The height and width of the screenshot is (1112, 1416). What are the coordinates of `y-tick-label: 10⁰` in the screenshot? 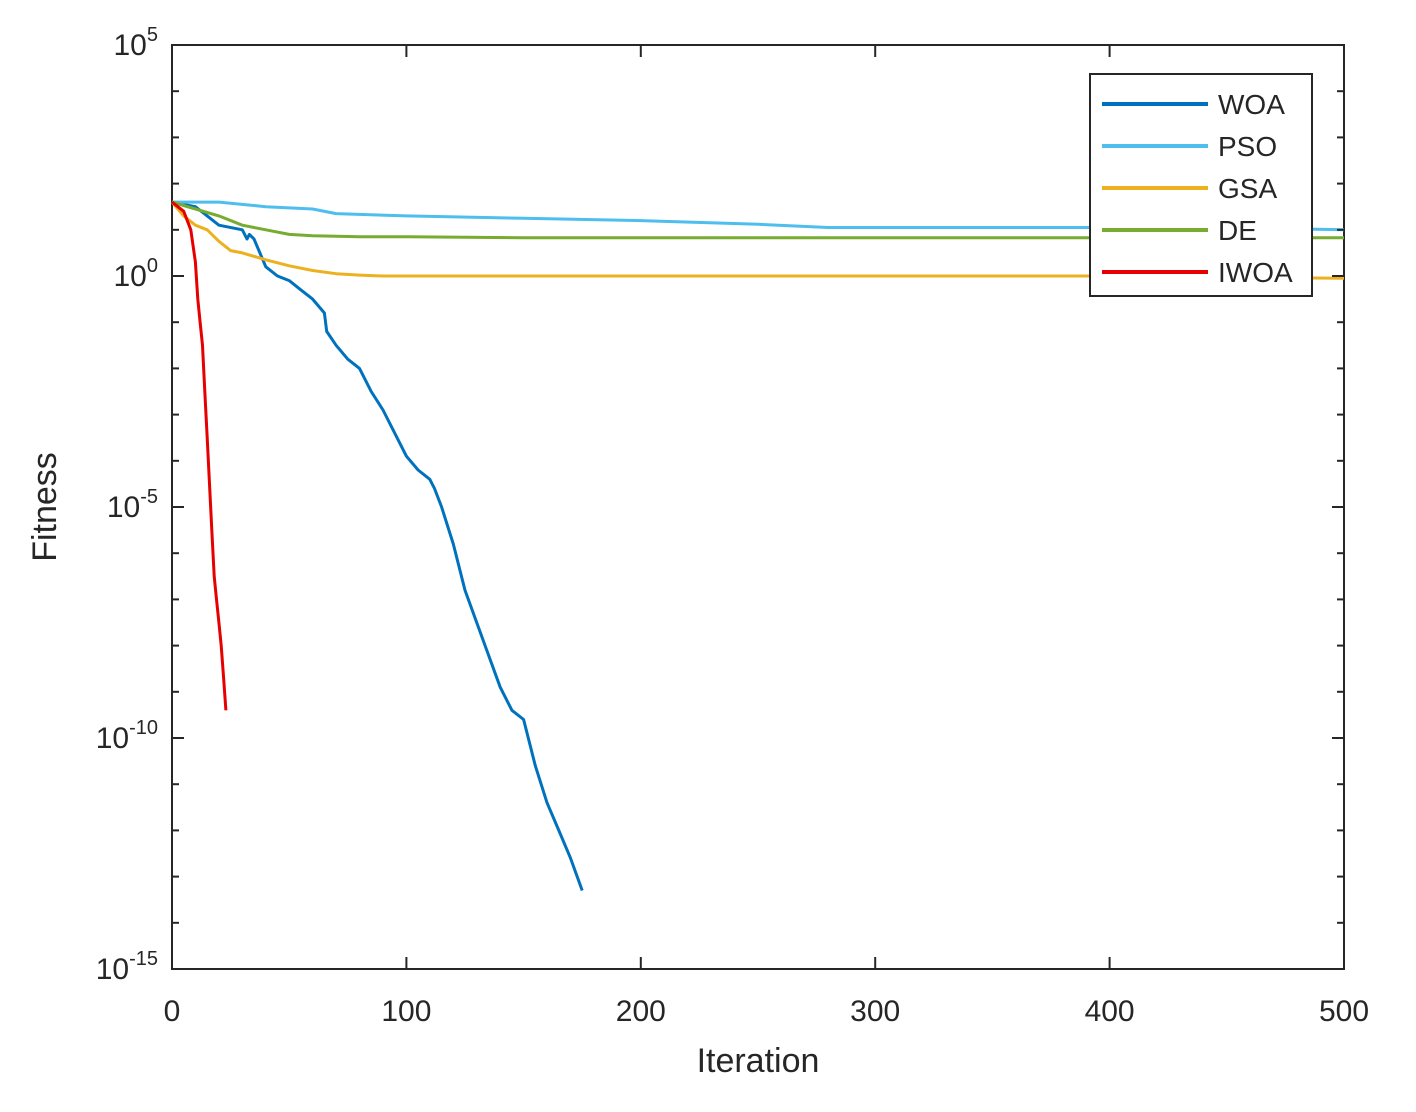 It's located at (136, 274).